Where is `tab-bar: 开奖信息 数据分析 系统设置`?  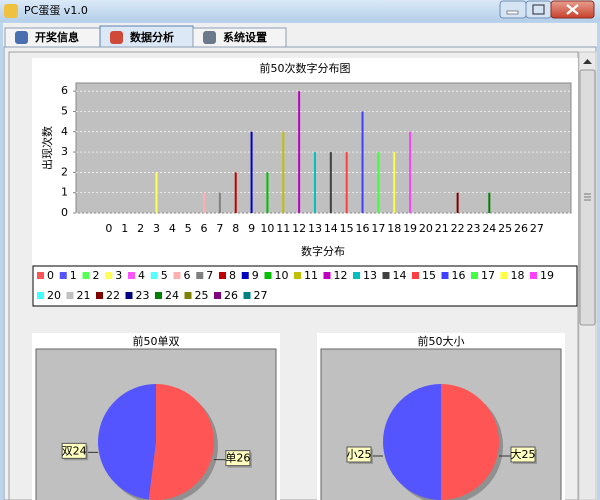
tab-bar: 开奖信息 数据分析 系统设置 is located at coordinates (145, 37).